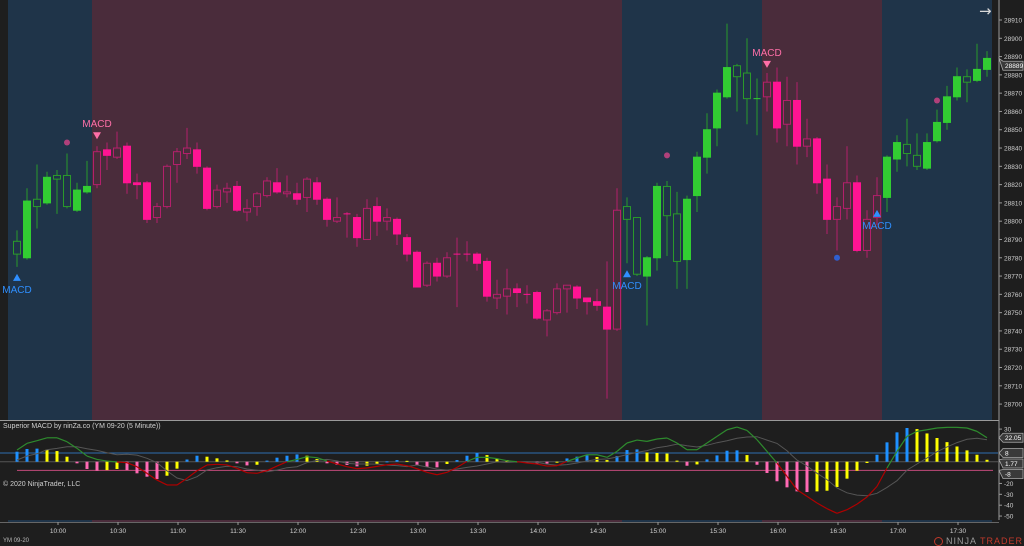  Describe the element at coordinates (1008, 474) in the screenshot. I see `macd-flag-label: -8` at that location.